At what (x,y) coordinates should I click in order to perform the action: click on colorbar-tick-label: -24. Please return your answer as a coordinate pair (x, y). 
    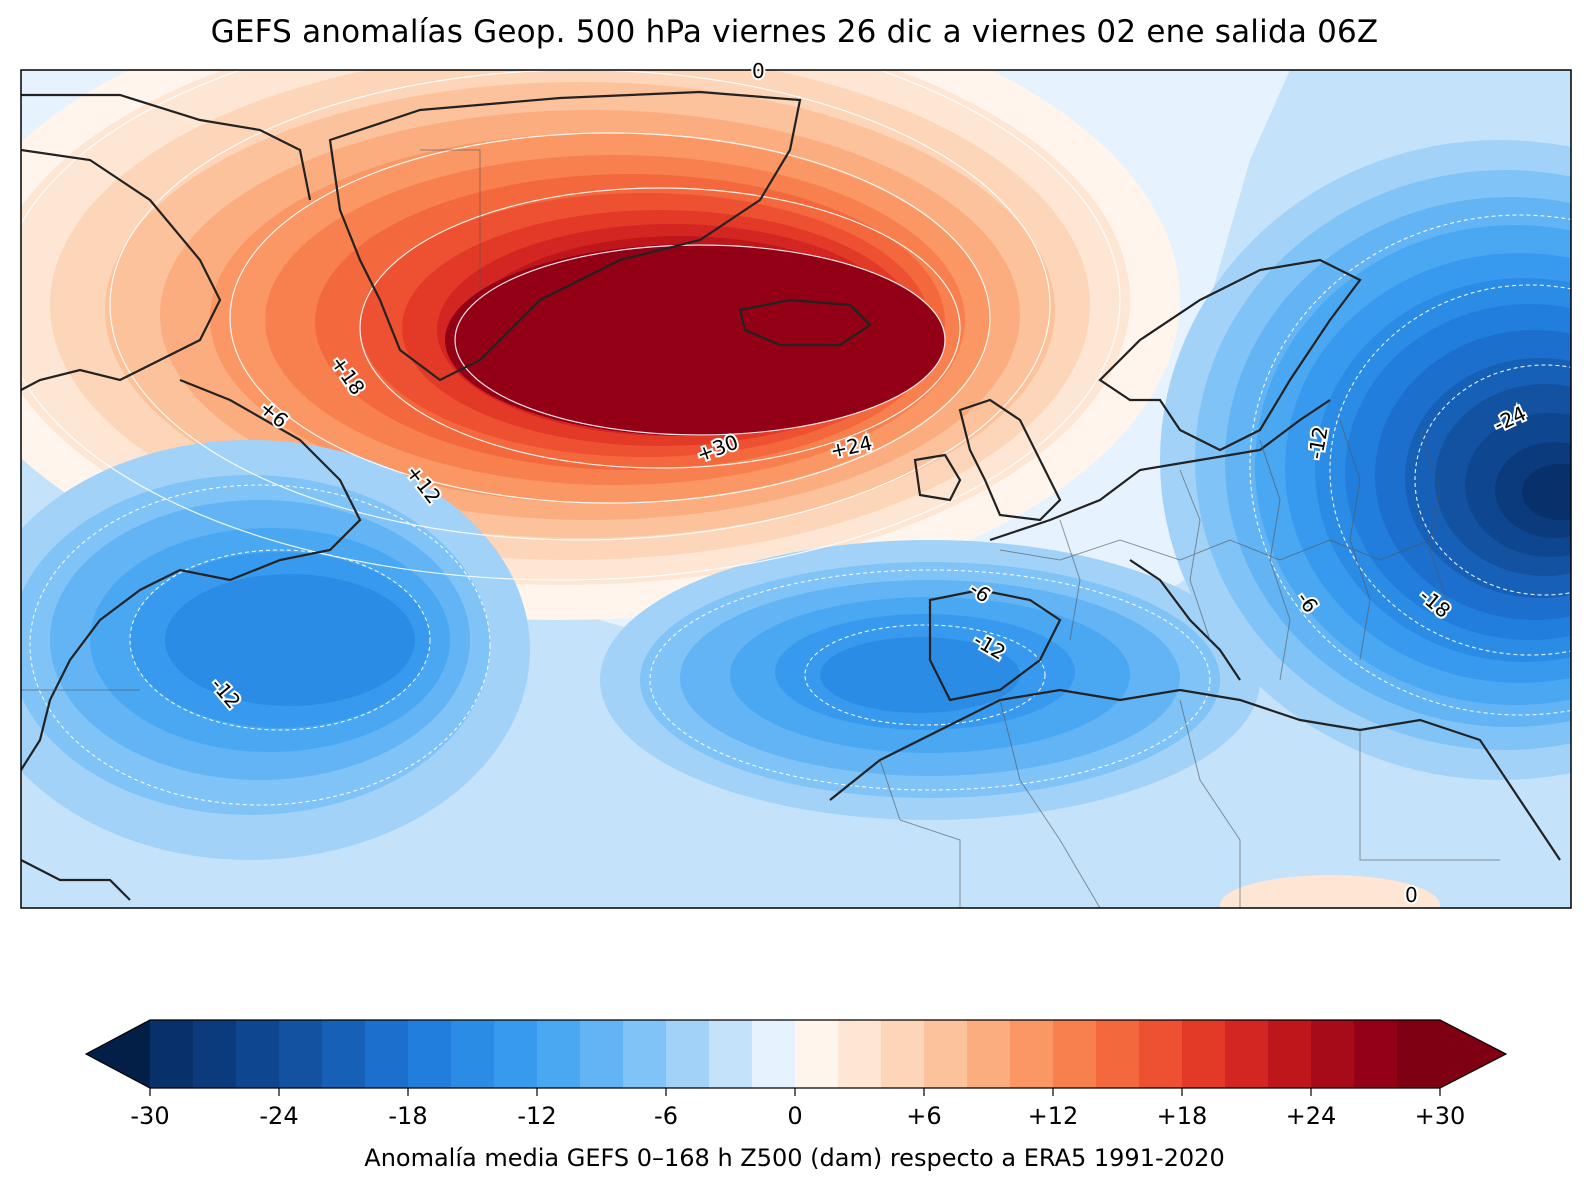
    Looking at the image, I should click on (278, 1116).